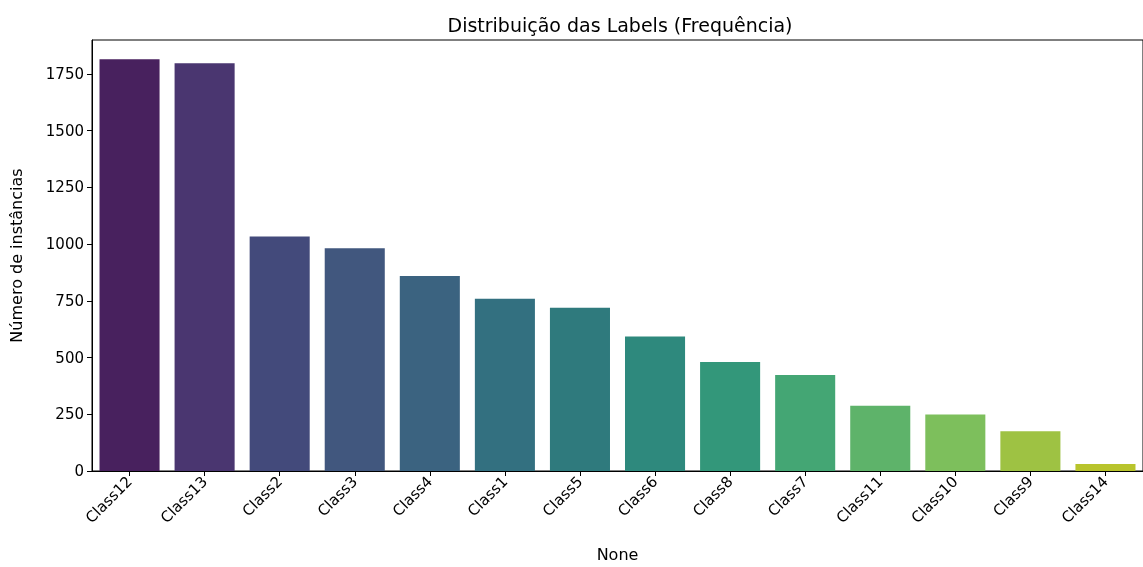 Image resolution: width=1143 pixels, height=567 pixels. Describe the element at coordinates (64, 130) in the screenshot. I see `y-tick-label: 1500` at that location.